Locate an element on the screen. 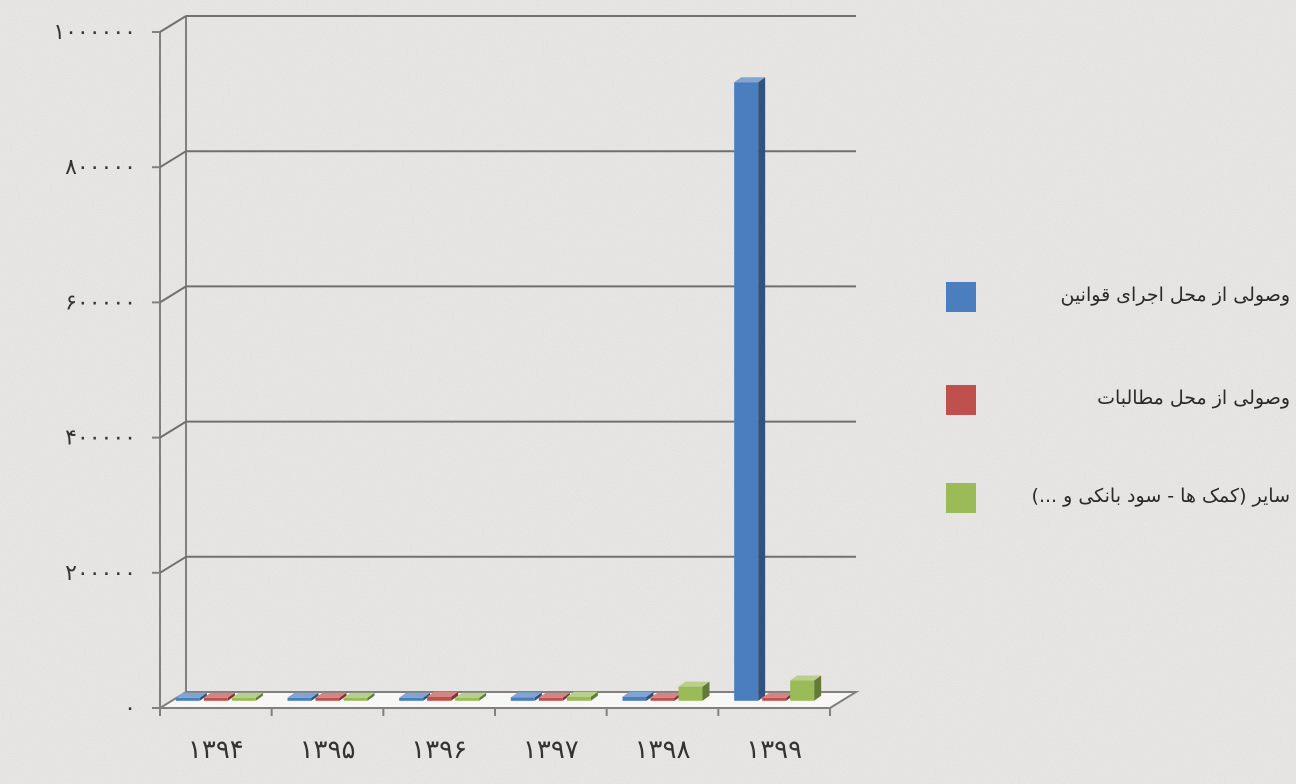 This screenshot has height=784, width=1296. legend-swatch-claims is located at coordinates (961, 400).